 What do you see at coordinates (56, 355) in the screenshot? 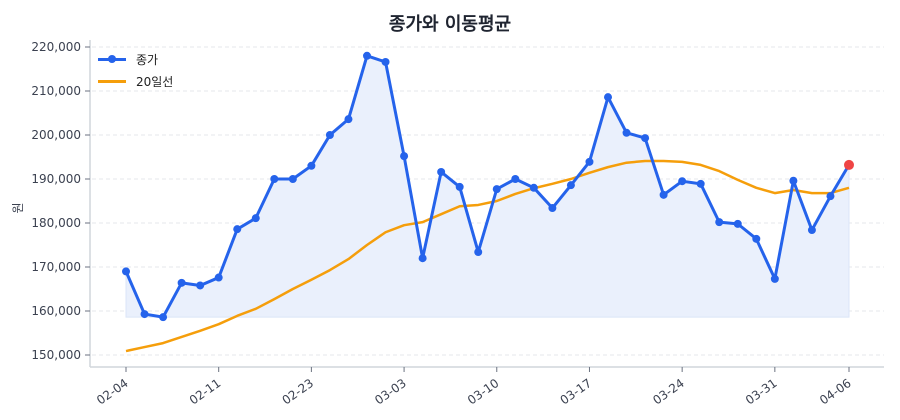
I see `y-tick-label: 150,000` at bounding box center [56, 355].